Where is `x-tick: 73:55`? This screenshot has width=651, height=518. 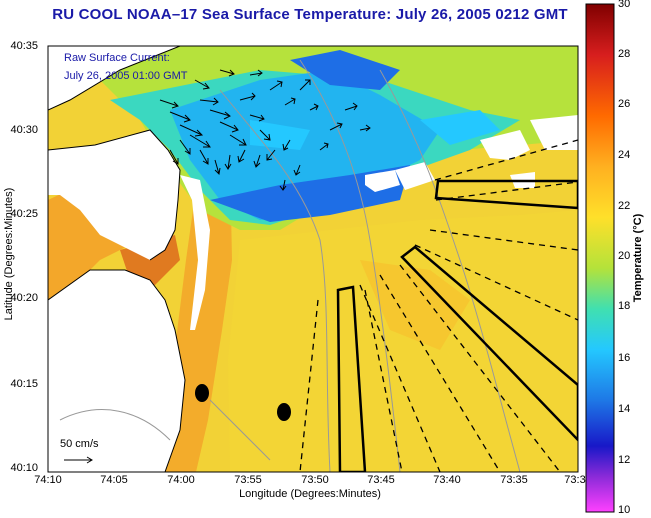
x-tick: 73:55 is located at coordinates (248, 480).